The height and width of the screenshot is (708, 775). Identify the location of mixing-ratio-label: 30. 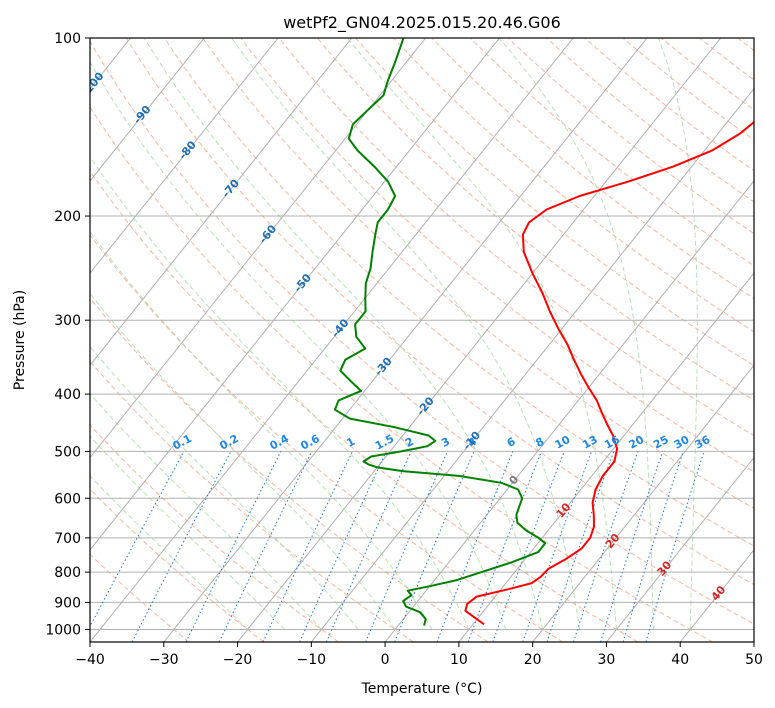
(682, 442).